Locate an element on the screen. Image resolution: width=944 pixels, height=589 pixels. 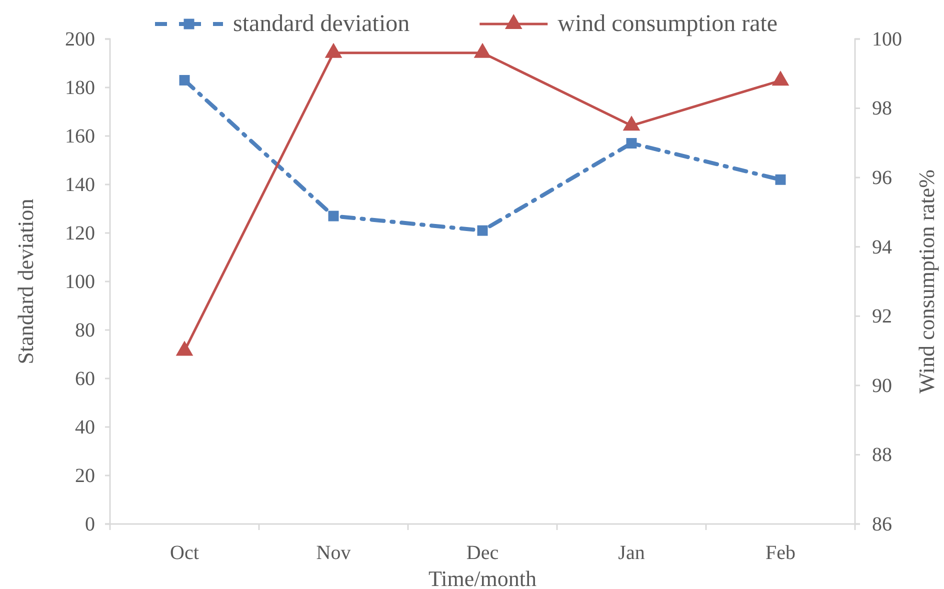
y-tick-label: 180 is located at coordinates (80, 87).